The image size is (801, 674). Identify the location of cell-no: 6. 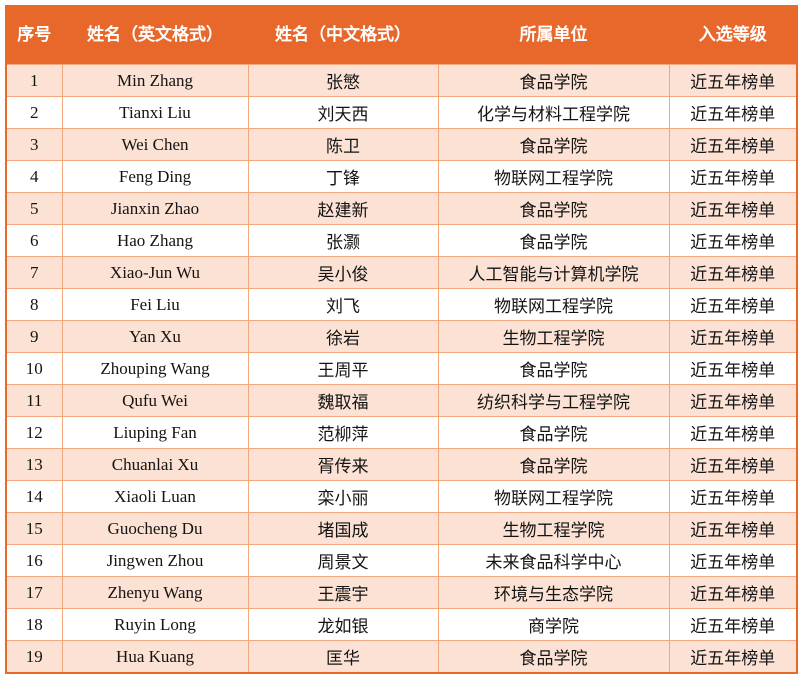
(34, 240).